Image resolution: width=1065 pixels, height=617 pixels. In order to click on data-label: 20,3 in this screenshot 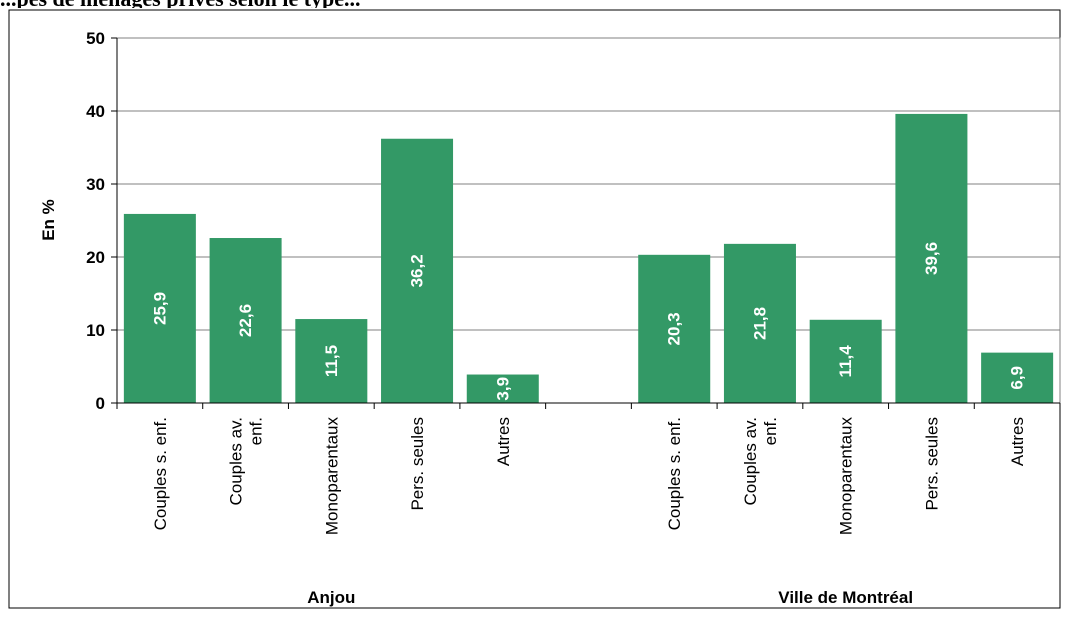, I will do `click(674, 328)`.